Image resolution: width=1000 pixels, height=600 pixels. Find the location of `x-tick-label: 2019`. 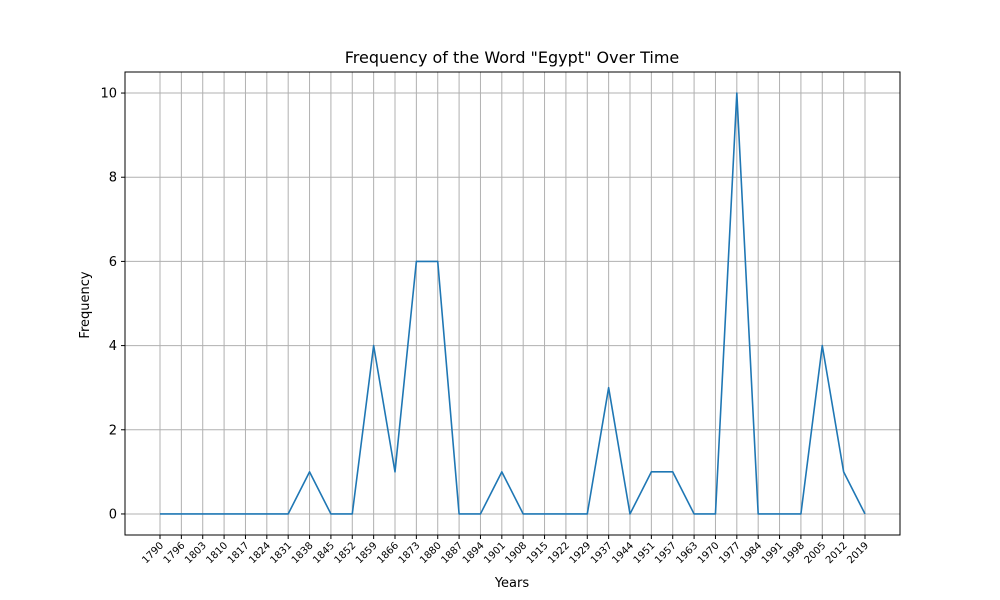

x-tick-label: 2019 is located at coordinates (858, 553).